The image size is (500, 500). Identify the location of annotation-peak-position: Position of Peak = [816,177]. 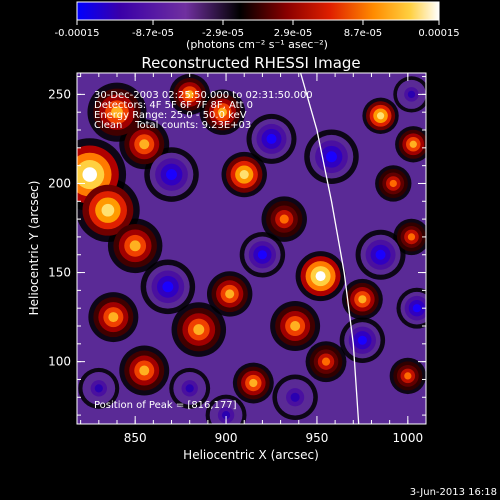
(165, 405).